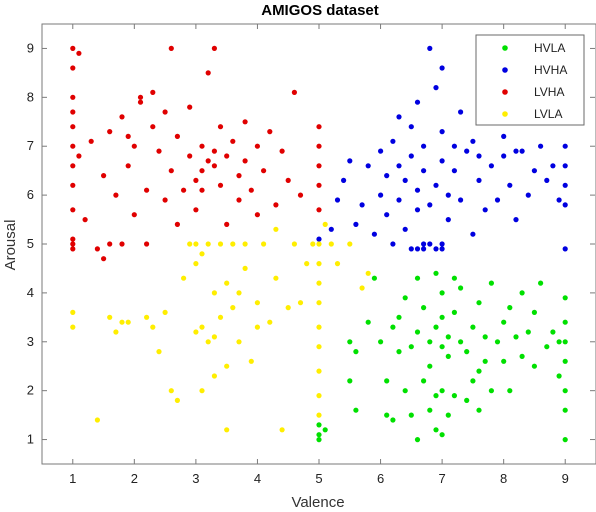 Image resolution: width=596 pixels, height=512 pixels. I want to click on x-tick-label: 8, so click(503, 478).